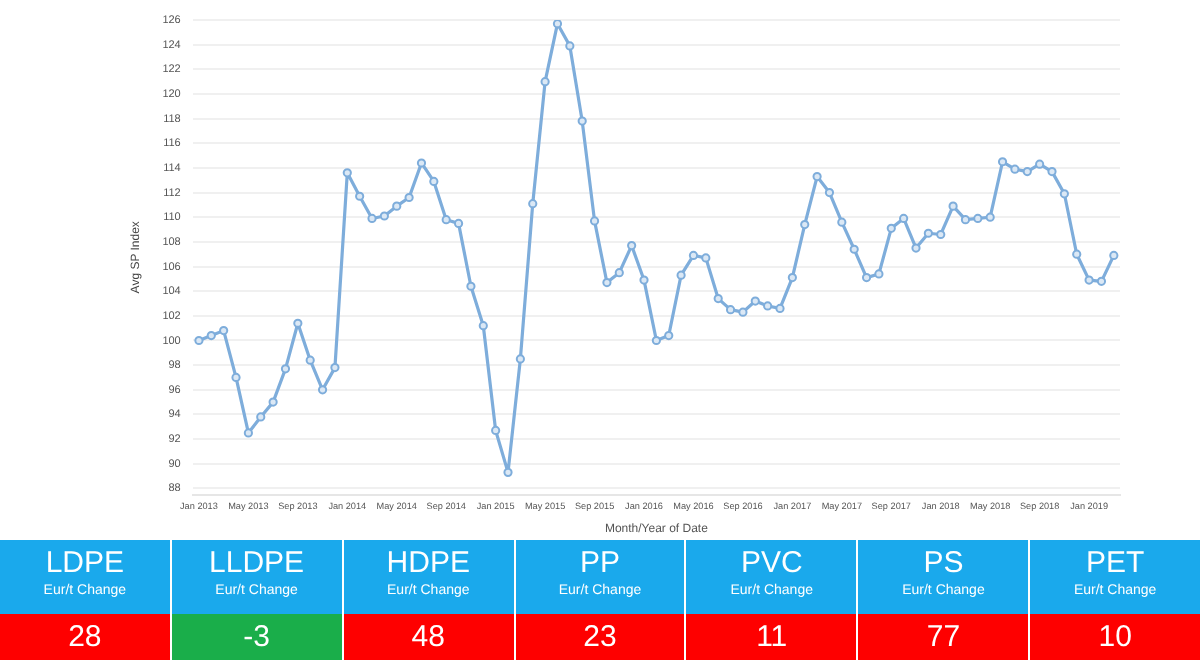 The height and width of the screenshot is (660, 1200). Describe the element at coordinates (85, 637) in the screenshot. I see `text: 28` at that location.